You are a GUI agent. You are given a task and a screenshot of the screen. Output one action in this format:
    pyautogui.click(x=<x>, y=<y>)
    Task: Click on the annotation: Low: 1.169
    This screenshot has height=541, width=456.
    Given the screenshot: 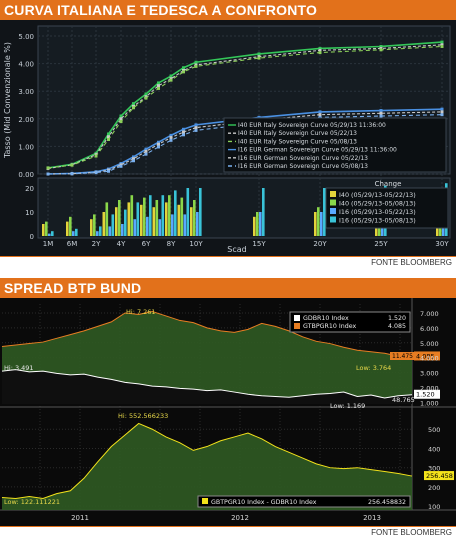 What is the action you would take?
    pyautogui.click(x=347, y=406)
    